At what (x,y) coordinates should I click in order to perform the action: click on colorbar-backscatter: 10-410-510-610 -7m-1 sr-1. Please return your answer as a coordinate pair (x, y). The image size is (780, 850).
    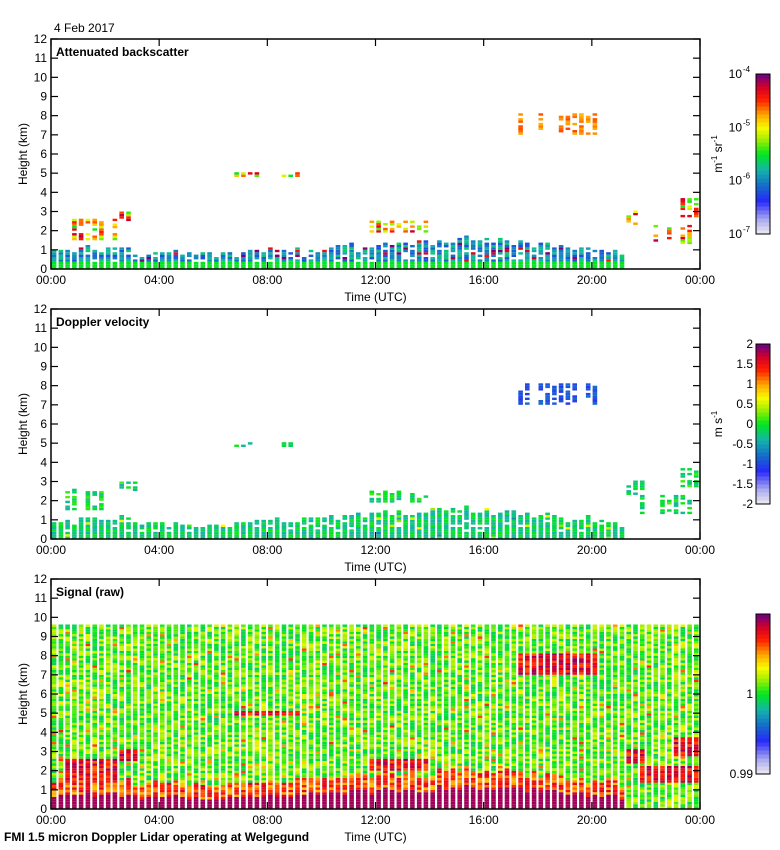
    Looking at the image, I should click on (740, 153).